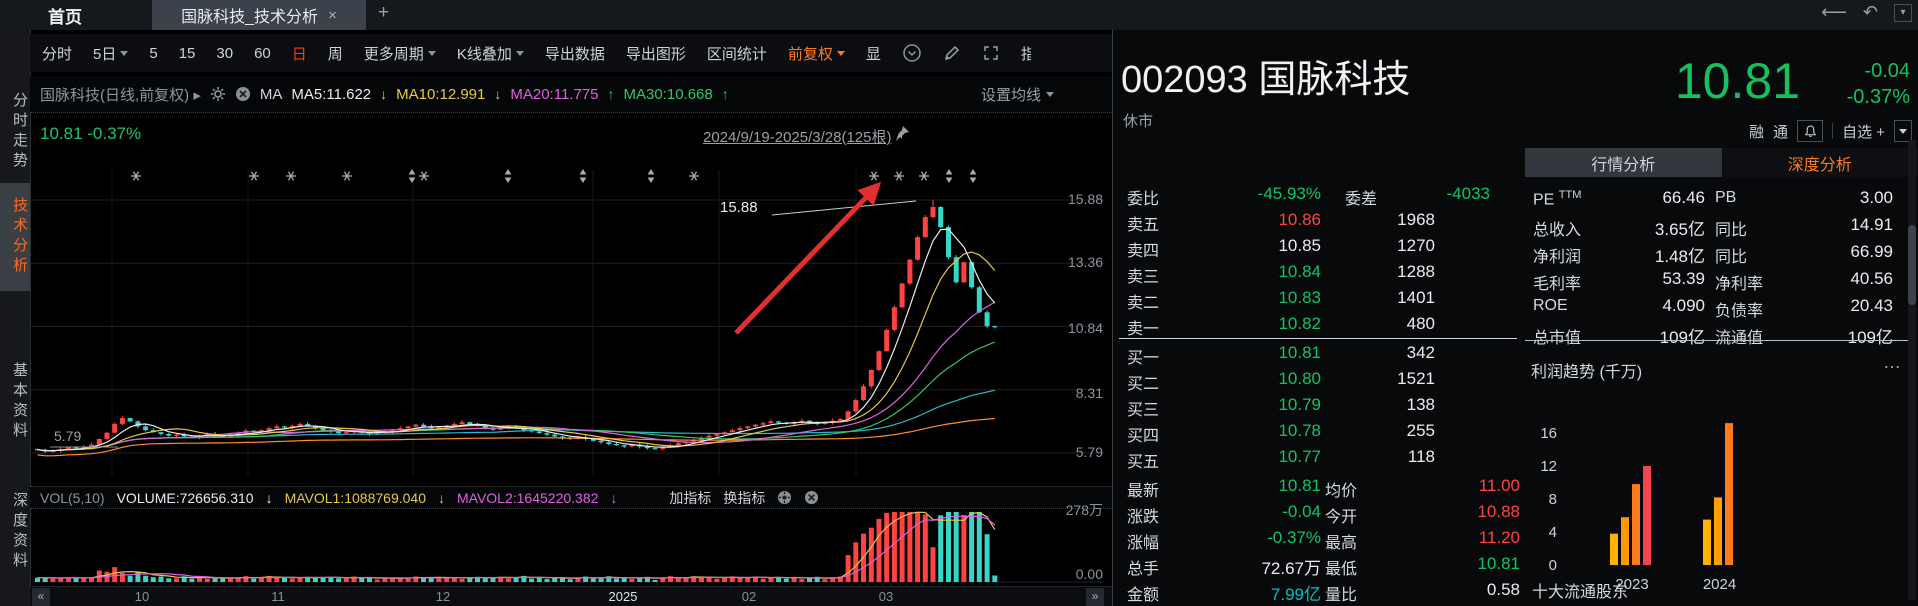 The image size is (1918, 606). What do you see at coordinates (1089, 574) in the screenshot?
I see `volume-axis-min: 0.00` at bounding box center [1089, 574].